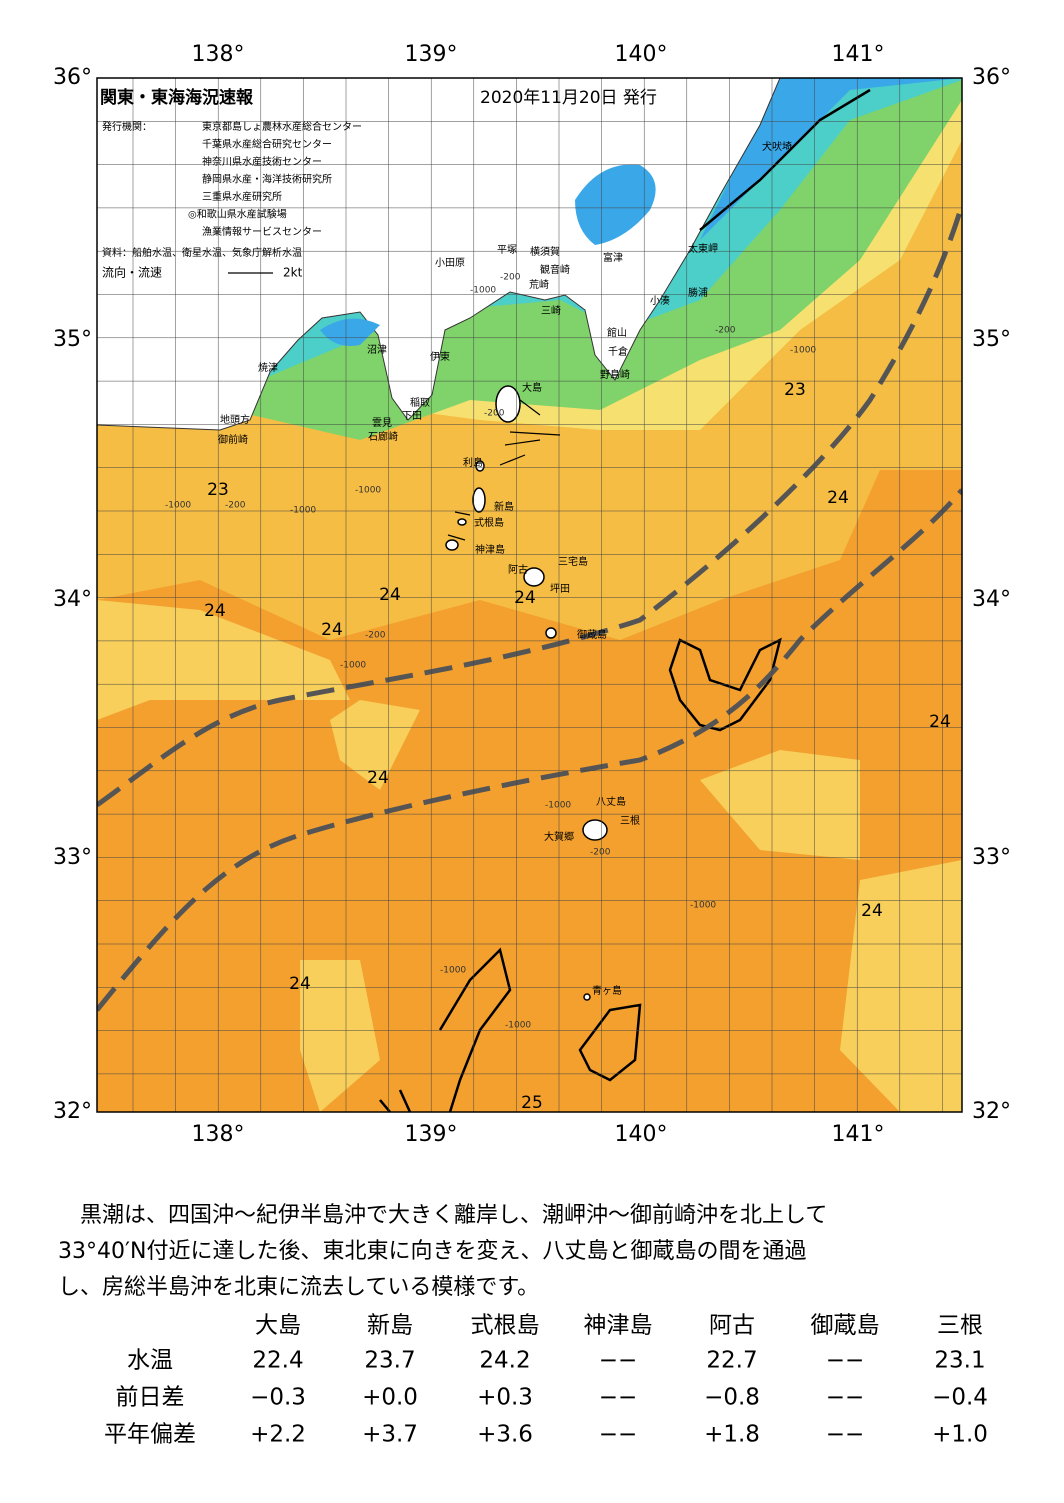 Image resolution: width=1064 pixels, height=1503 pixels. I want to click on place-name: 富津, so click(613, 257).